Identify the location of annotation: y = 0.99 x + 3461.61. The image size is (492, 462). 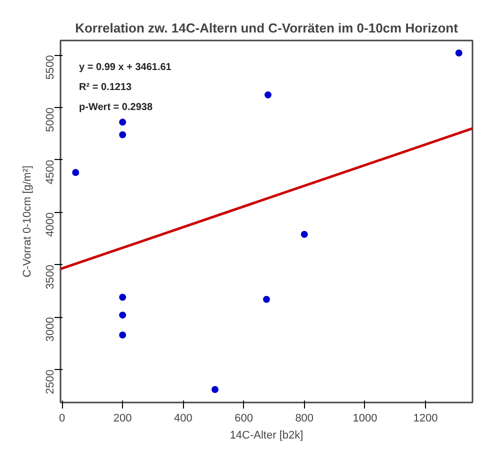
(125, 68).